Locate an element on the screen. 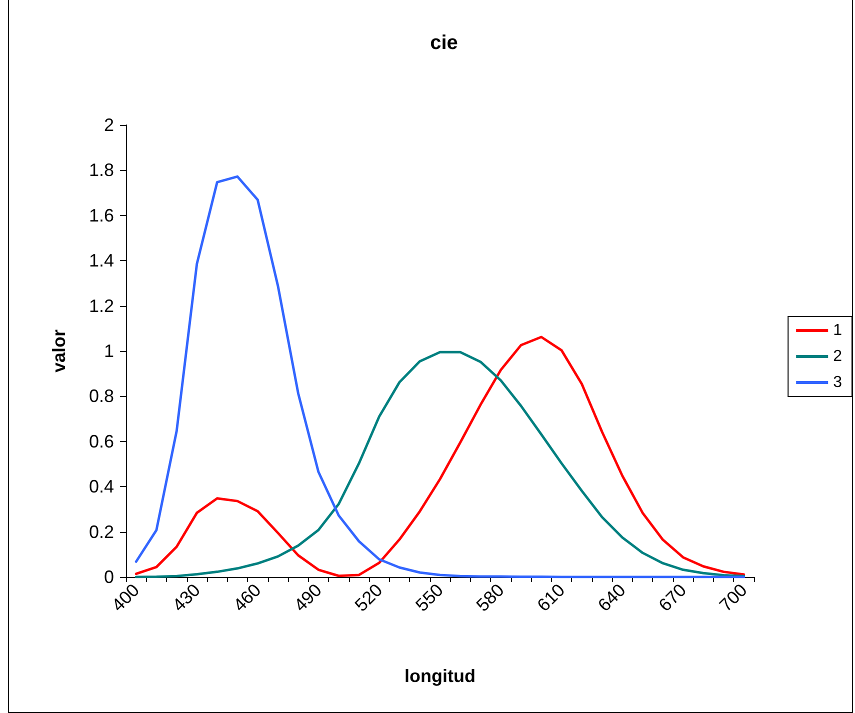 Image resolution: width=855 pixels, height=713 pixels. y-axis-title: valor is located at coordinates (59, 351).